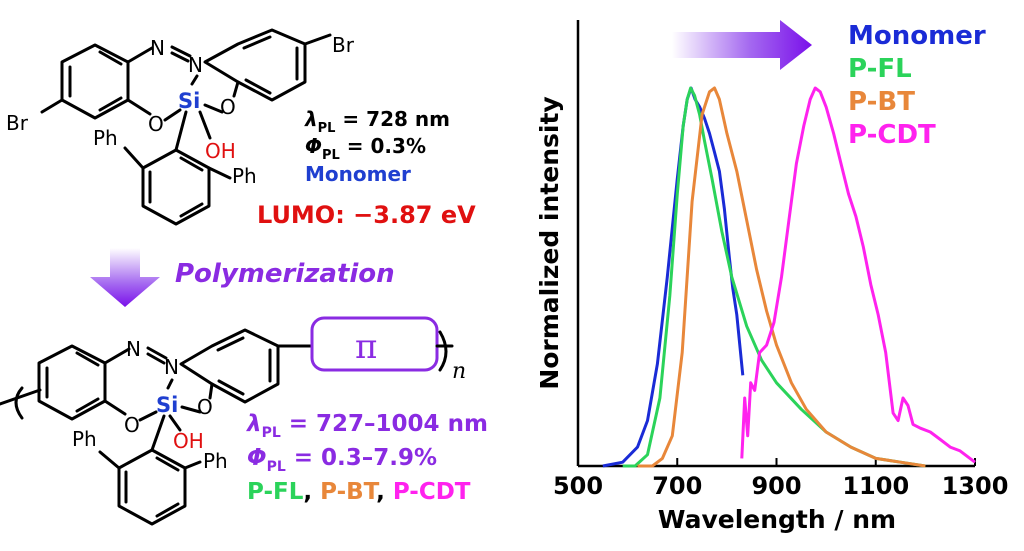 The image size is (1024, 551). What do you see at coordinates (549, 242) in the screenshot?
I see `y-axis-label: Normalized intensity` at bounding box center [549, 242].